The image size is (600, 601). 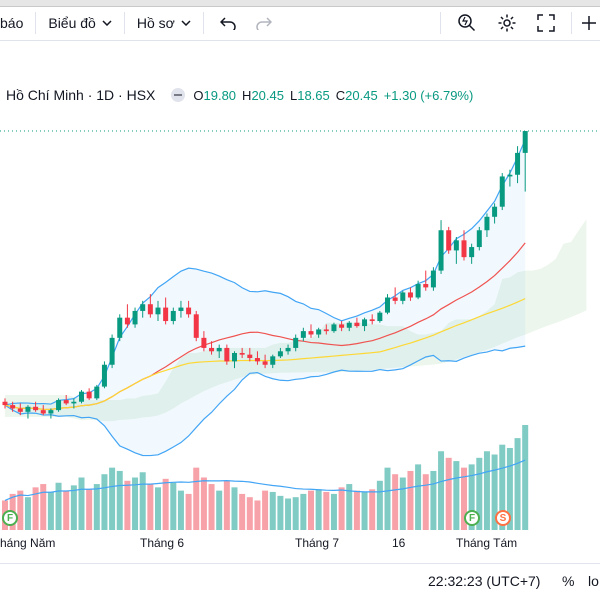 I want to click on x-tick-label: háng Năm, so click(x=28, y=543).